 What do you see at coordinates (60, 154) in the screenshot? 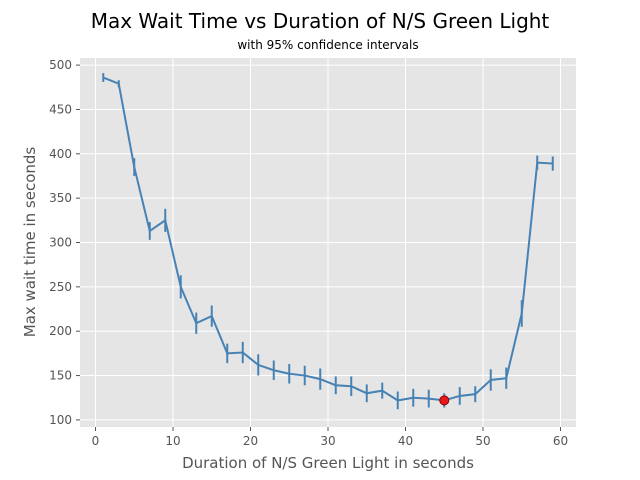
I see `y-tick-label: 400` at bounding box center [60, 154].